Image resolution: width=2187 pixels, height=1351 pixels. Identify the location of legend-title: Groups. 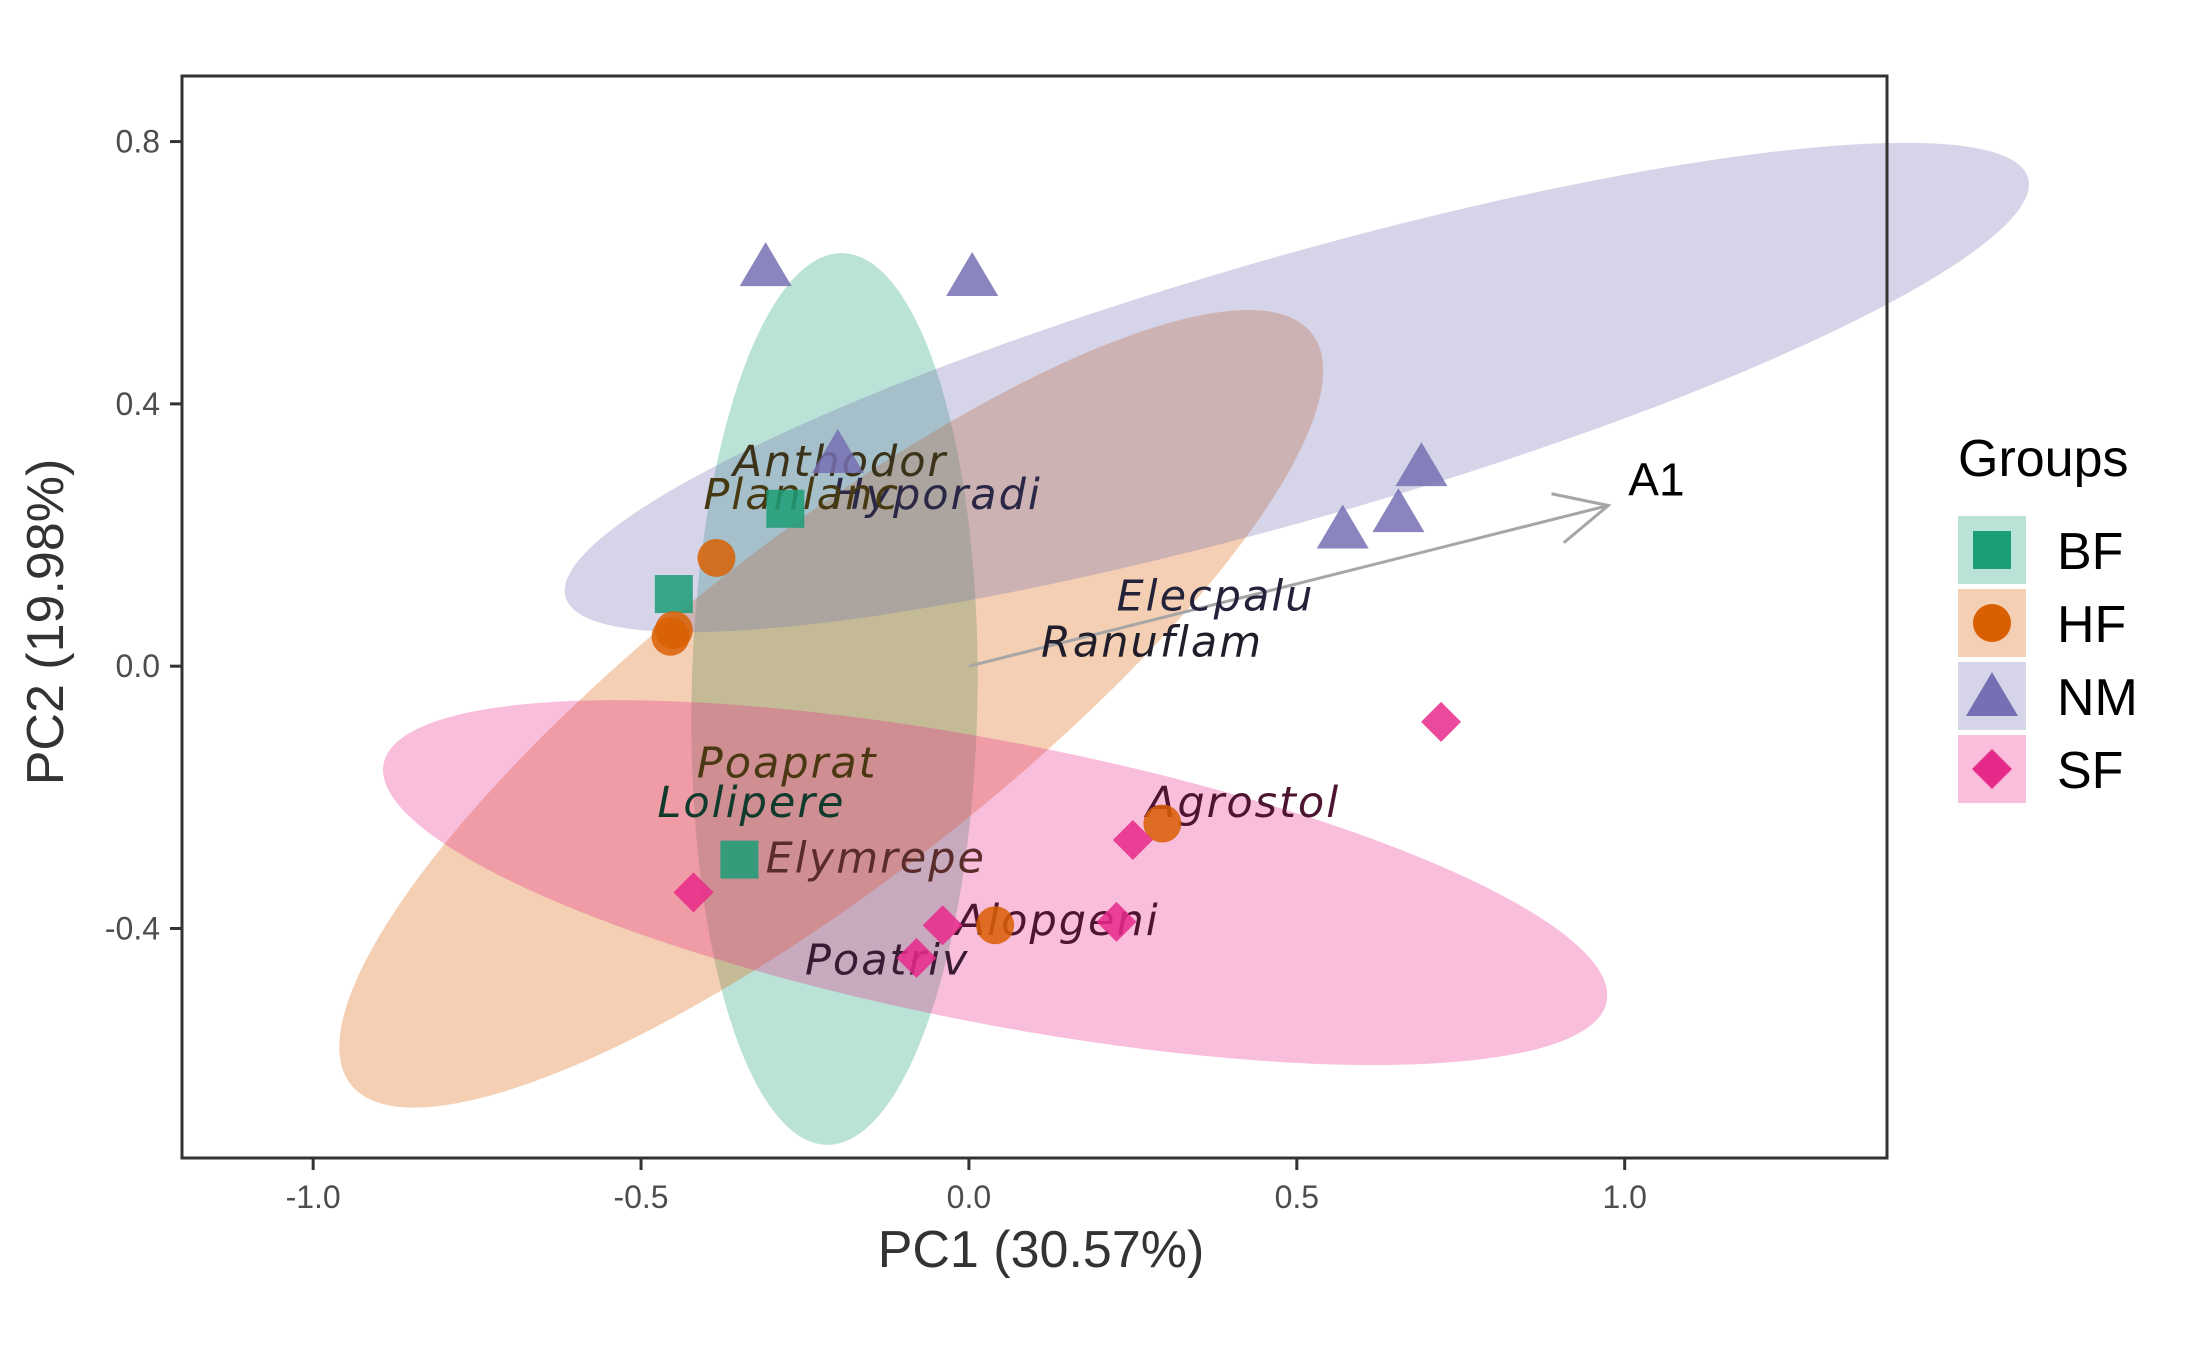
(2043, 459).